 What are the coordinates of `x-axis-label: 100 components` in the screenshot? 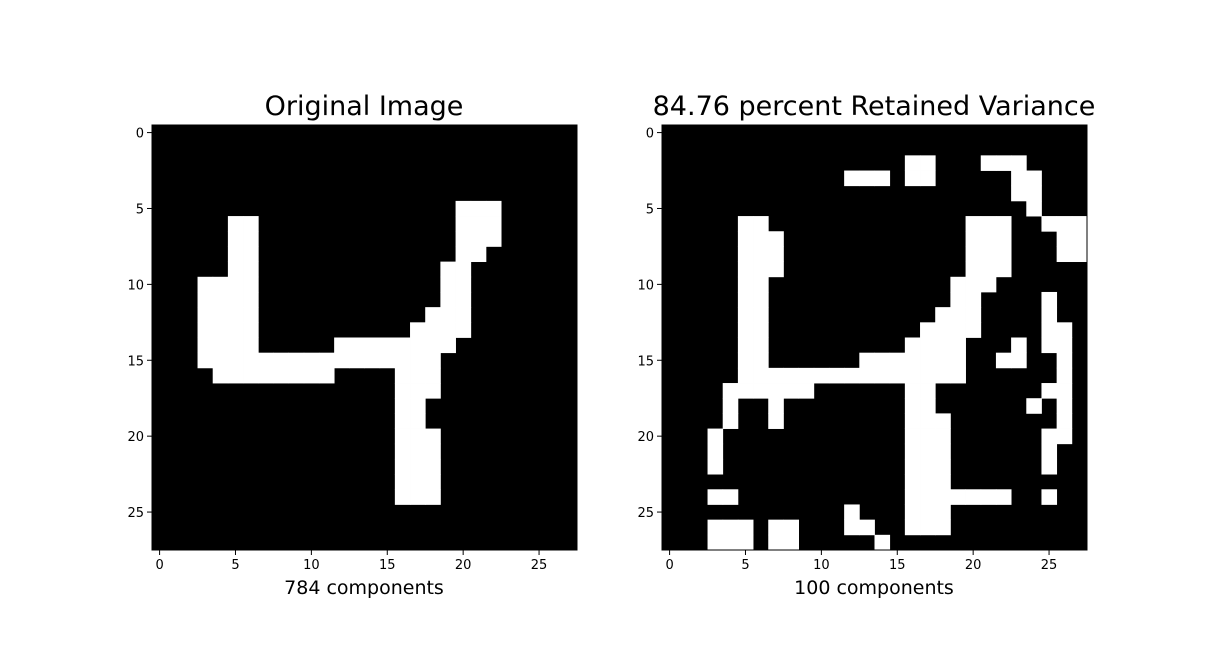 It's located at (874, 588).